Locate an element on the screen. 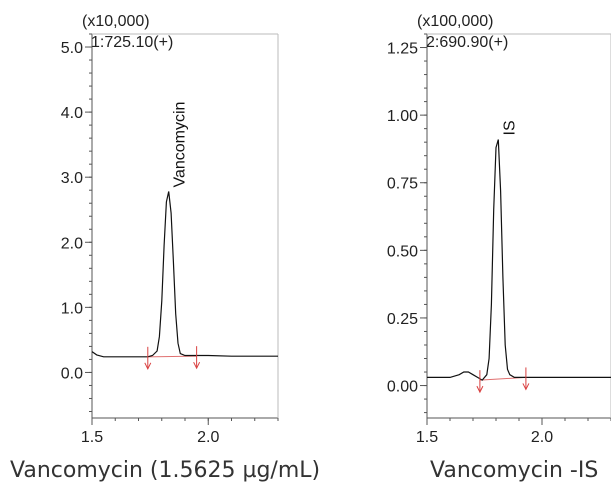 The width and height of the screenshot is (611, 497). y-tick-label: 0.0 is located at coordinates (72, 373).